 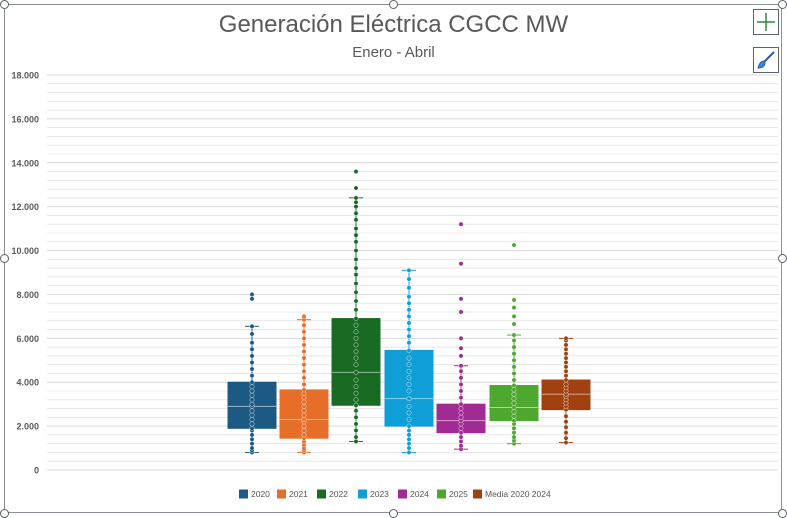 What do you see at coordinates (4, 258) in the screenshot?
I see `resize-handle-middle-left` at bounding box center [4, 258].